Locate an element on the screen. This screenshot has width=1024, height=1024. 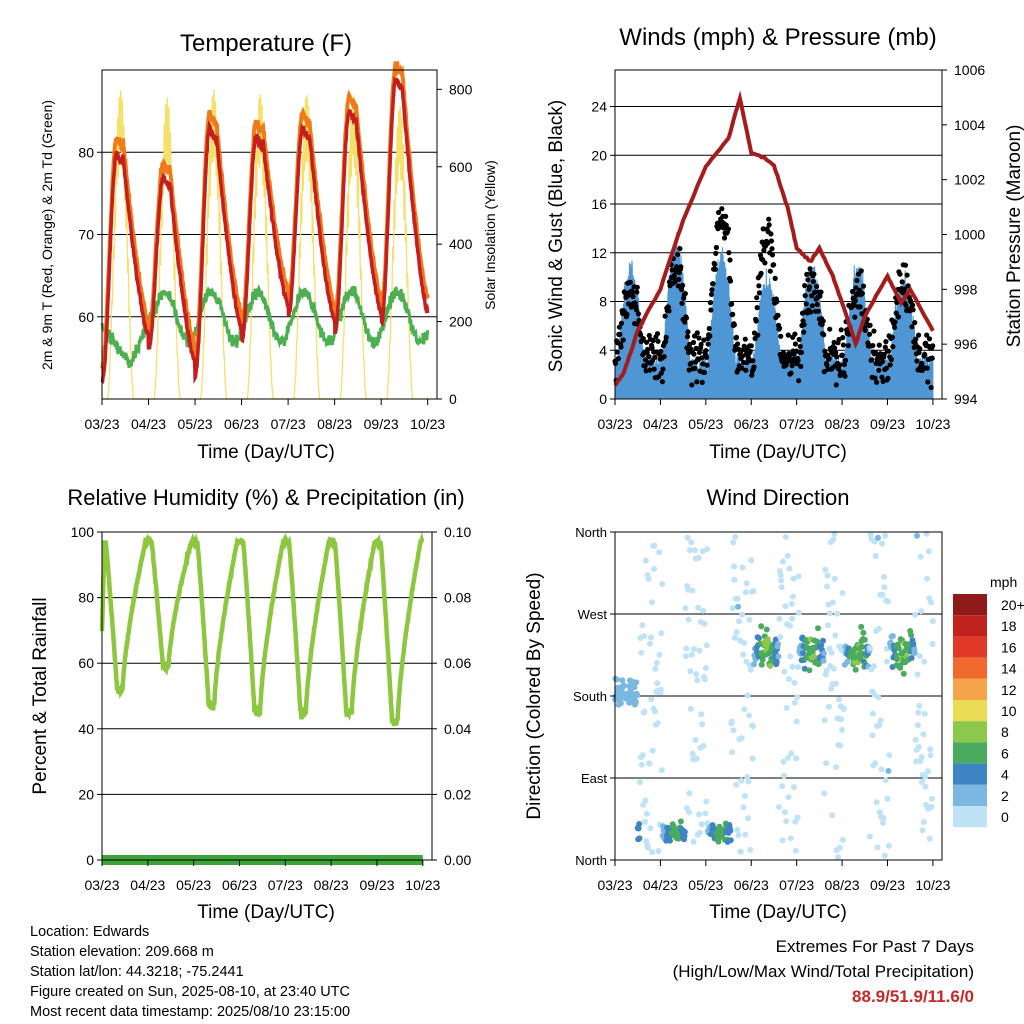
y-tick-label: 20 is located at coordinates (86, 794).